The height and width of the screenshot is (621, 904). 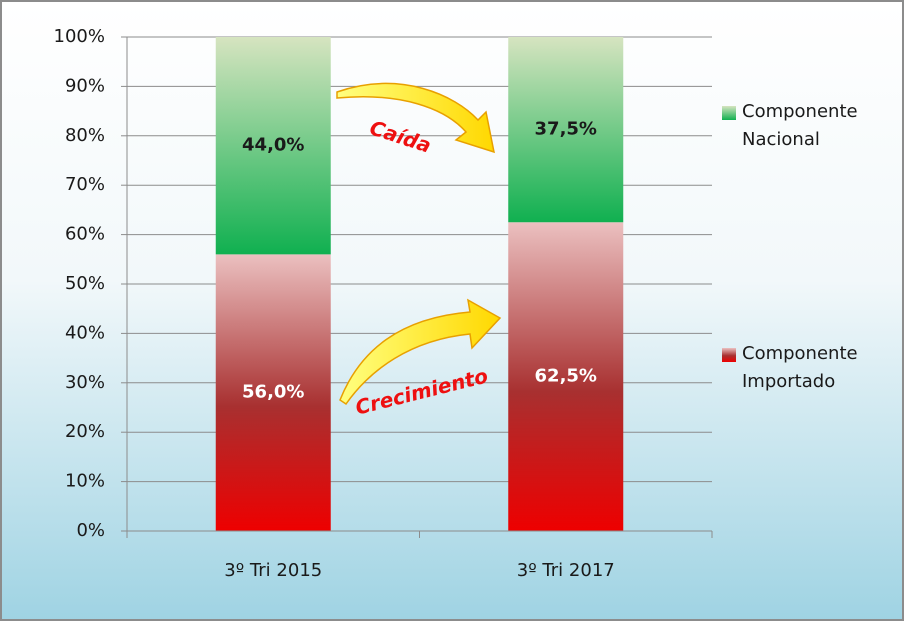 What do you see at coordinates (415, 118) in the screenshot?
I see `arrow-down` at bounding box center [415, 118].